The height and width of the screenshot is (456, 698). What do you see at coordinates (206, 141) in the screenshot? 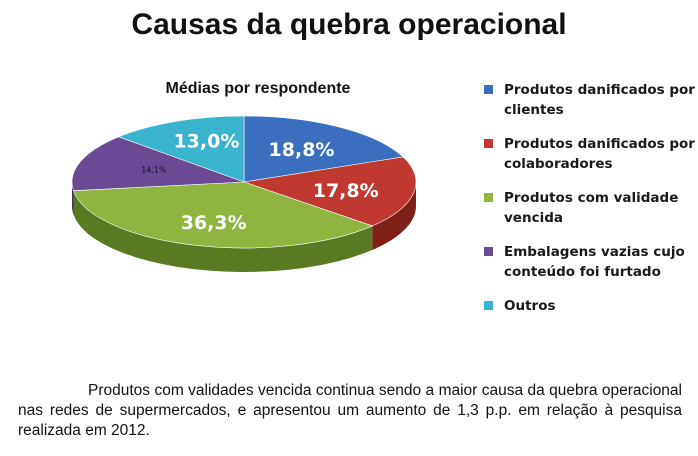
I see `pie-label-outros: 13,0%` at bounding box center [206, 141].